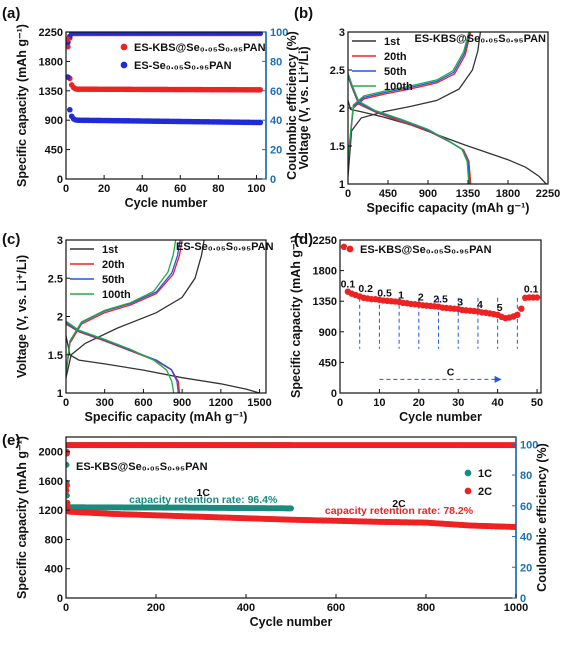 The height and width of the screenshot is (646, 576). What do you see at coordinates (451, 372) in the screenshot?
I see `rate-arrow-label: C` at bounding box center [451, 372].